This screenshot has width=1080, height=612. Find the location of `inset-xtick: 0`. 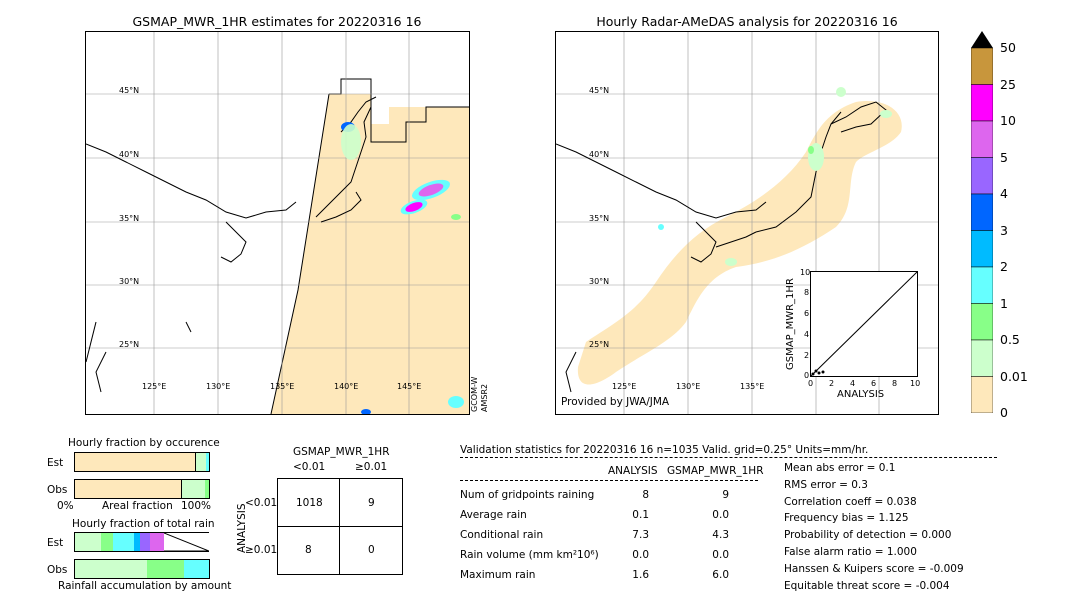

inset-xtick: 0 is located at coordinates (811, 383).